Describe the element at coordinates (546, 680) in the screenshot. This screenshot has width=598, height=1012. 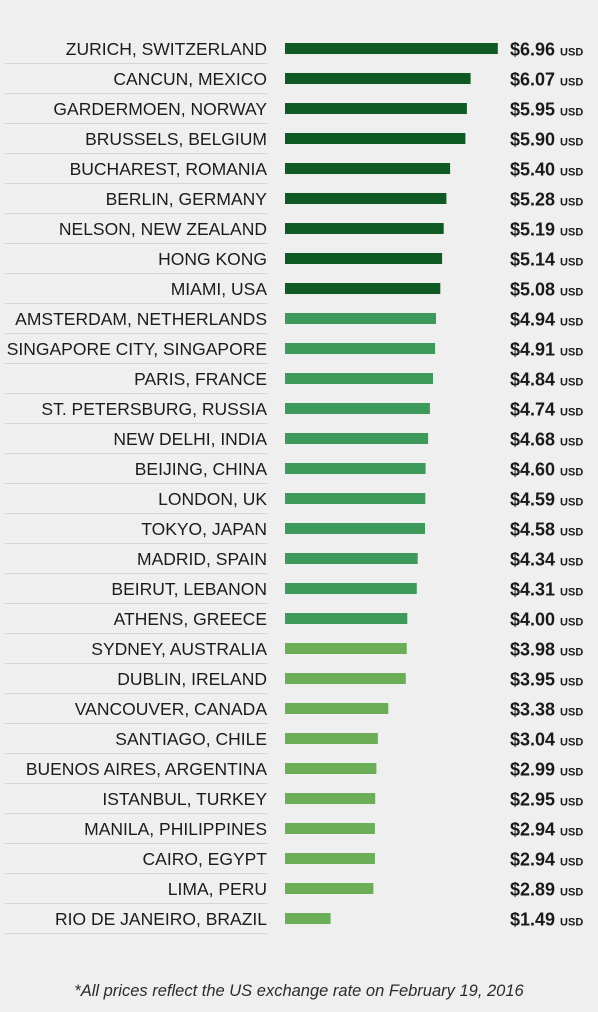
I see `value-label: $3.95 USD` at that location.